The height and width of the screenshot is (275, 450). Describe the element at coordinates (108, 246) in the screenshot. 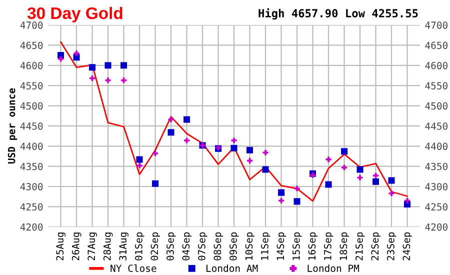

I see `x-tick-label: 28Aug` at that location.